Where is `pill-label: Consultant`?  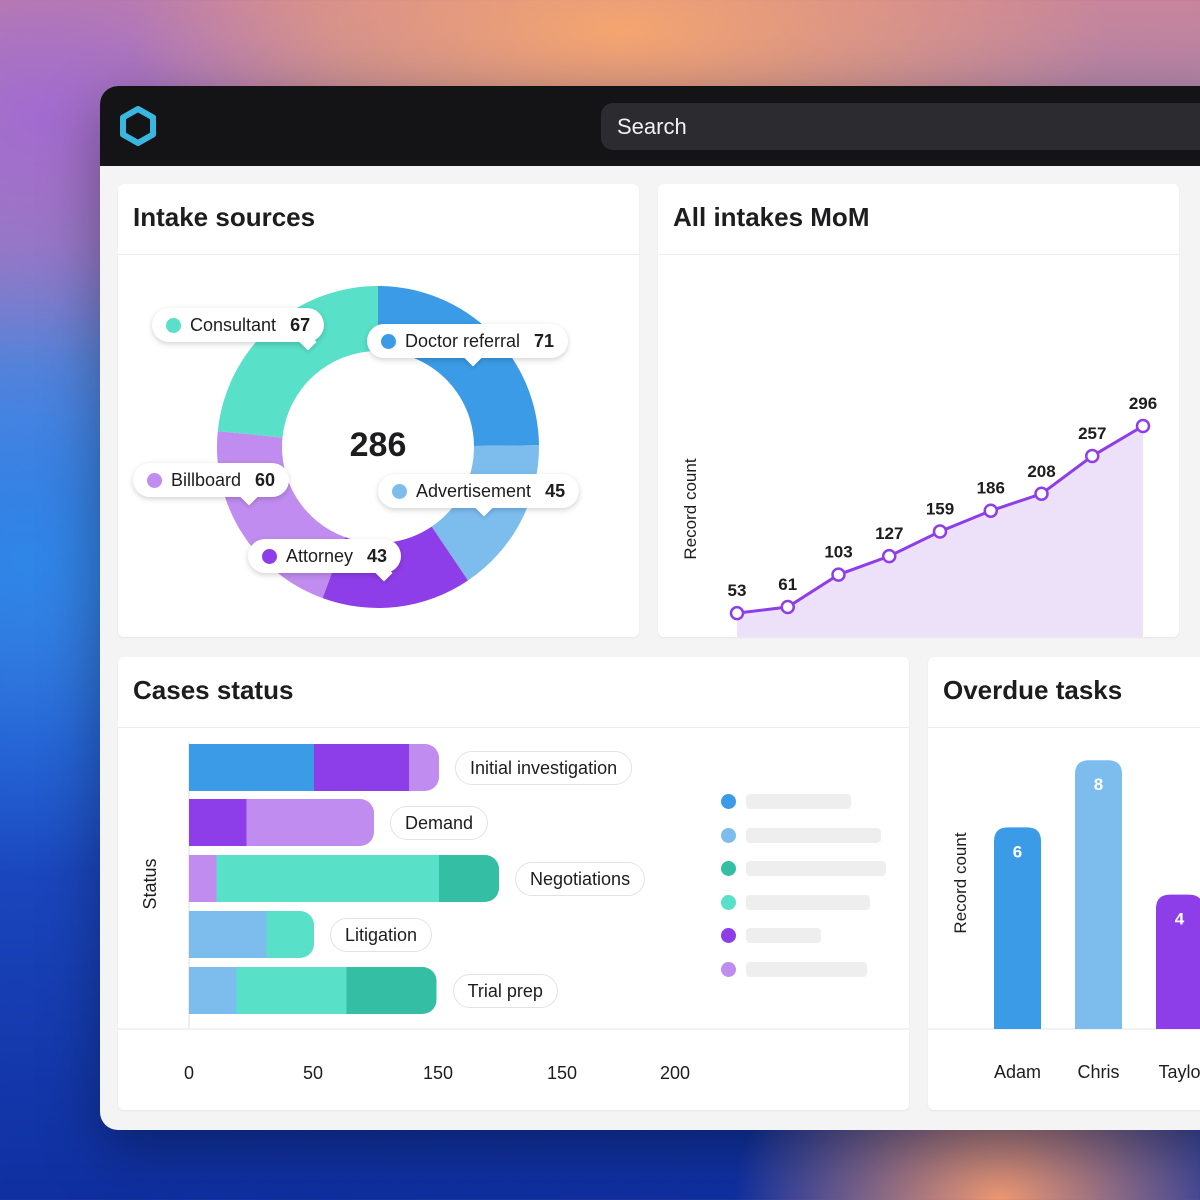 pill-label: Consultant is located at coordinates (233, 324).